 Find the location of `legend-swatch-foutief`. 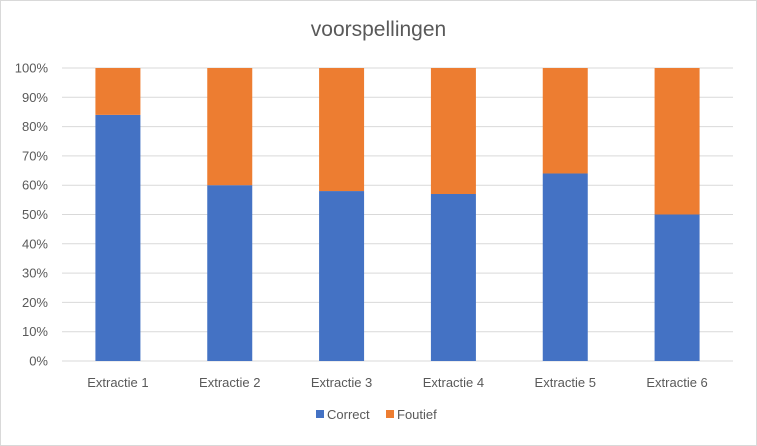

legend-swatch-foutief is located at coordinates (390, 414).